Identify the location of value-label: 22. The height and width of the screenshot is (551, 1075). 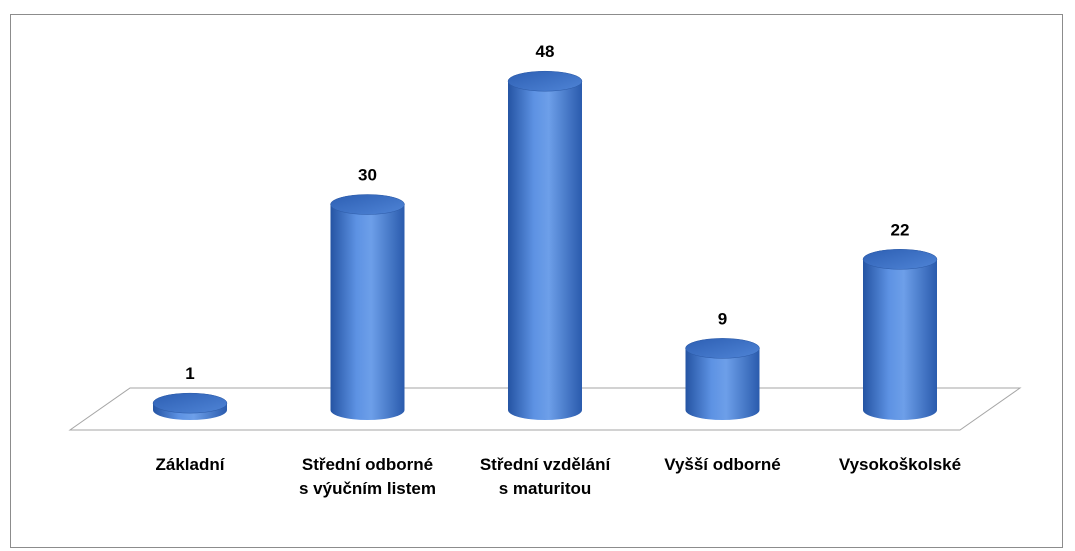
(900, 229).